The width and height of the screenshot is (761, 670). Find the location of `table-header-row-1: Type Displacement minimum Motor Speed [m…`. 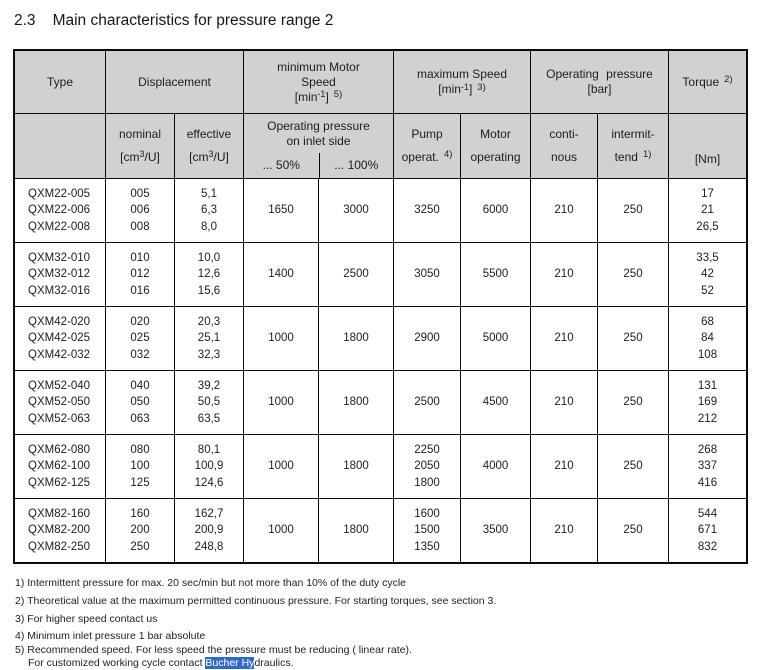

table-header-row-1: Type Displacement minimum Motor Speed [m… is located at coordinates (380, 82).